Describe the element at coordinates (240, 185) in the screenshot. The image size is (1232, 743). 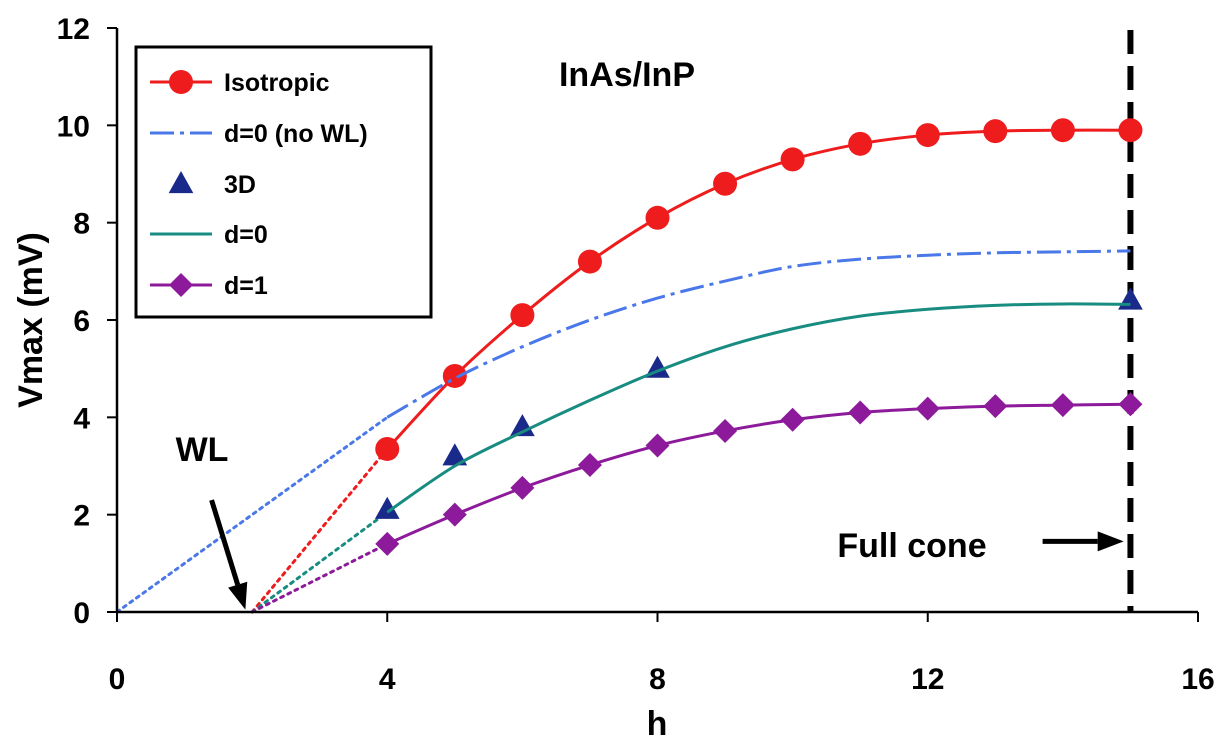
I see `legend-label-3d: 3D` at that location.